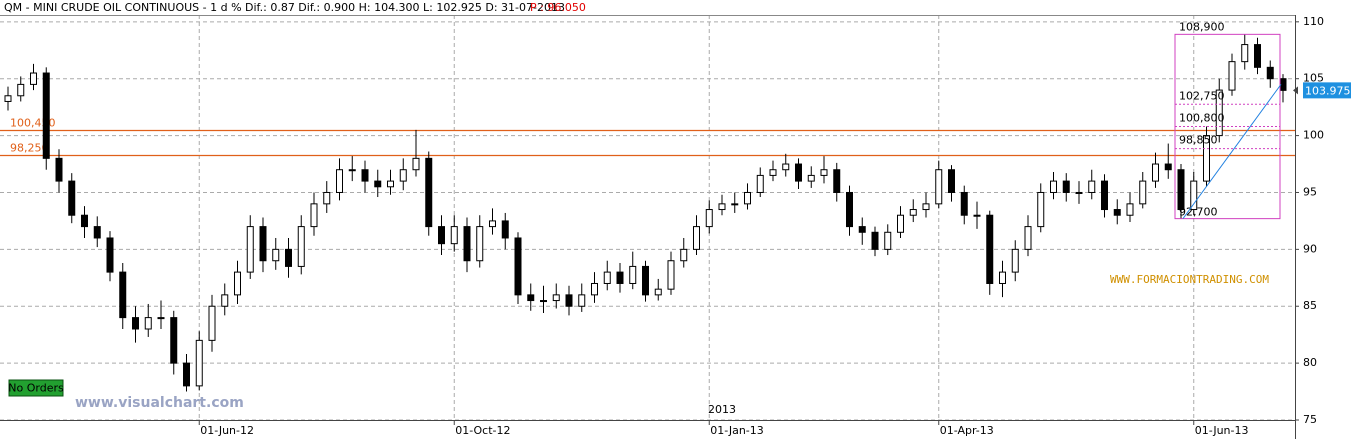 This screenshot has height=439, width=1362. What do you see at coordinates (1202, 95) in the screenshot?
I see `fib-level-label: 102,750` at bounding box center [1202, 95].